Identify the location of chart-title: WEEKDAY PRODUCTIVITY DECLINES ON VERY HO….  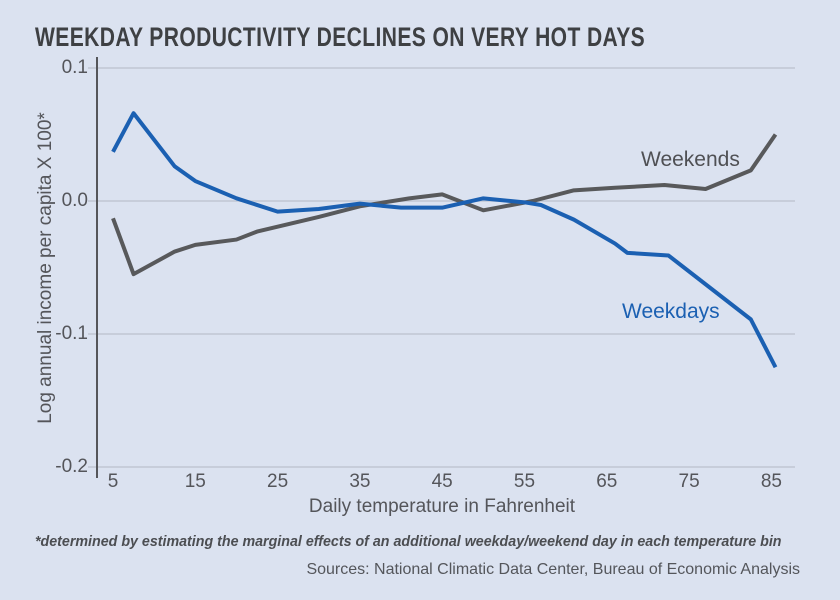
(340, 37).